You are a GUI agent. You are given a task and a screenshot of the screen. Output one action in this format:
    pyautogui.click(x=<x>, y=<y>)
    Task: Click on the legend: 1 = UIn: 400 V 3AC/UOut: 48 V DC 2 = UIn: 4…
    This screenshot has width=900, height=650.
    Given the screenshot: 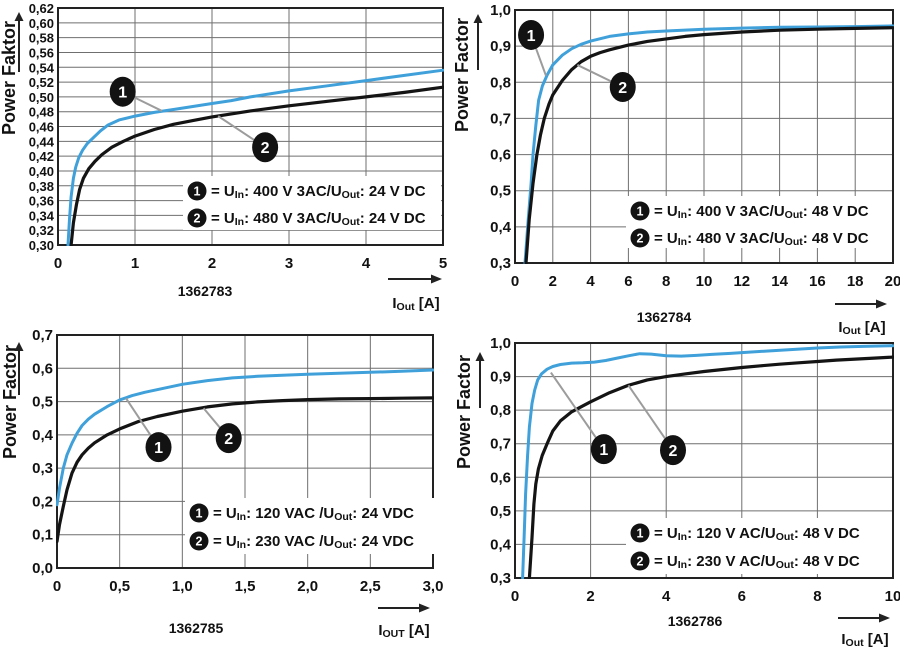 What is the action you would take?
    pyautogui.click(x=759, y=222)
    